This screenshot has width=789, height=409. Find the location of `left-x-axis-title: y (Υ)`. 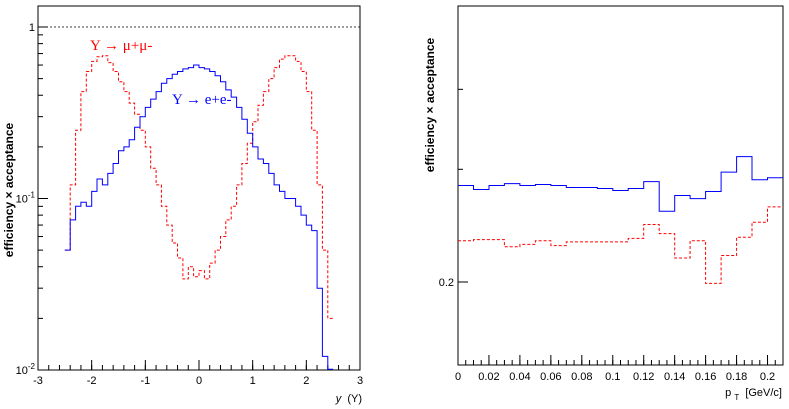

left-x-axis-title: y (Υ) is located at coordinates (348, 399).